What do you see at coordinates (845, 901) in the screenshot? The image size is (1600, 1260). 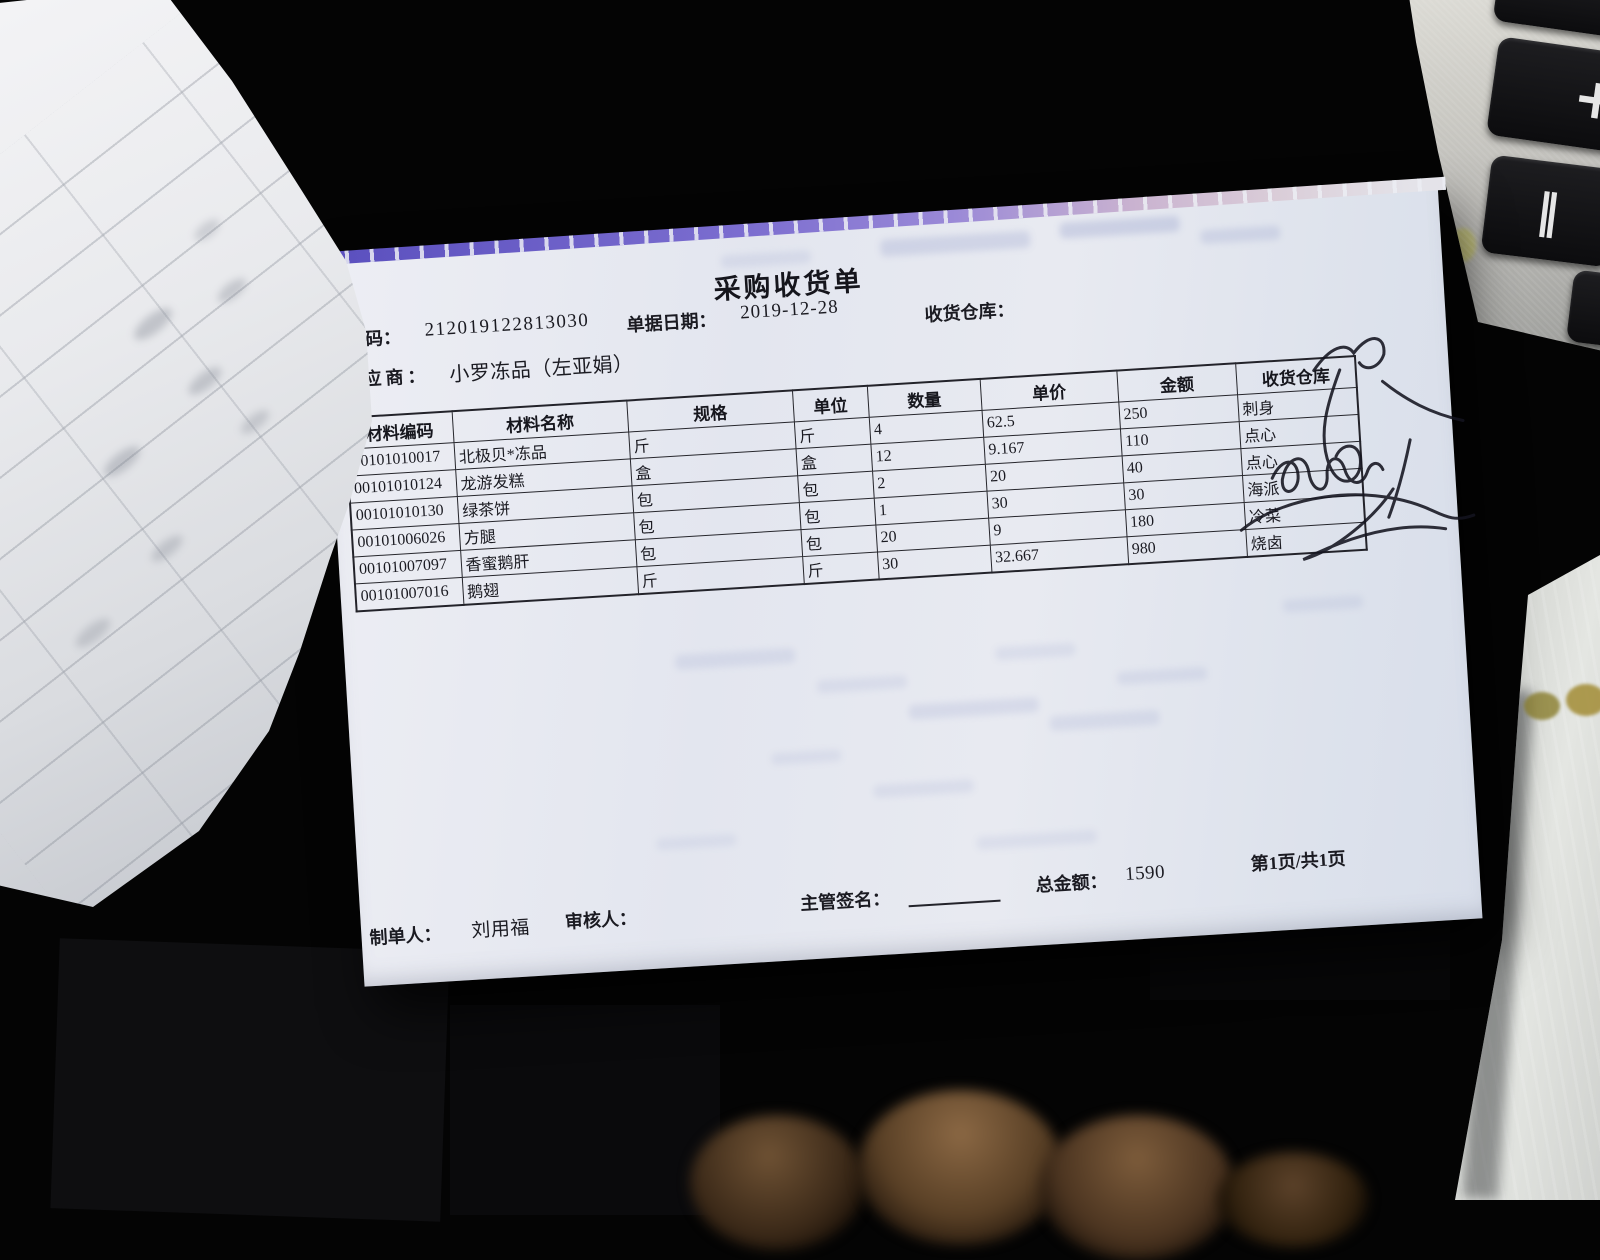 I see `supervisor-signature-label: 主管签名：` at bounding box center [845, 901].